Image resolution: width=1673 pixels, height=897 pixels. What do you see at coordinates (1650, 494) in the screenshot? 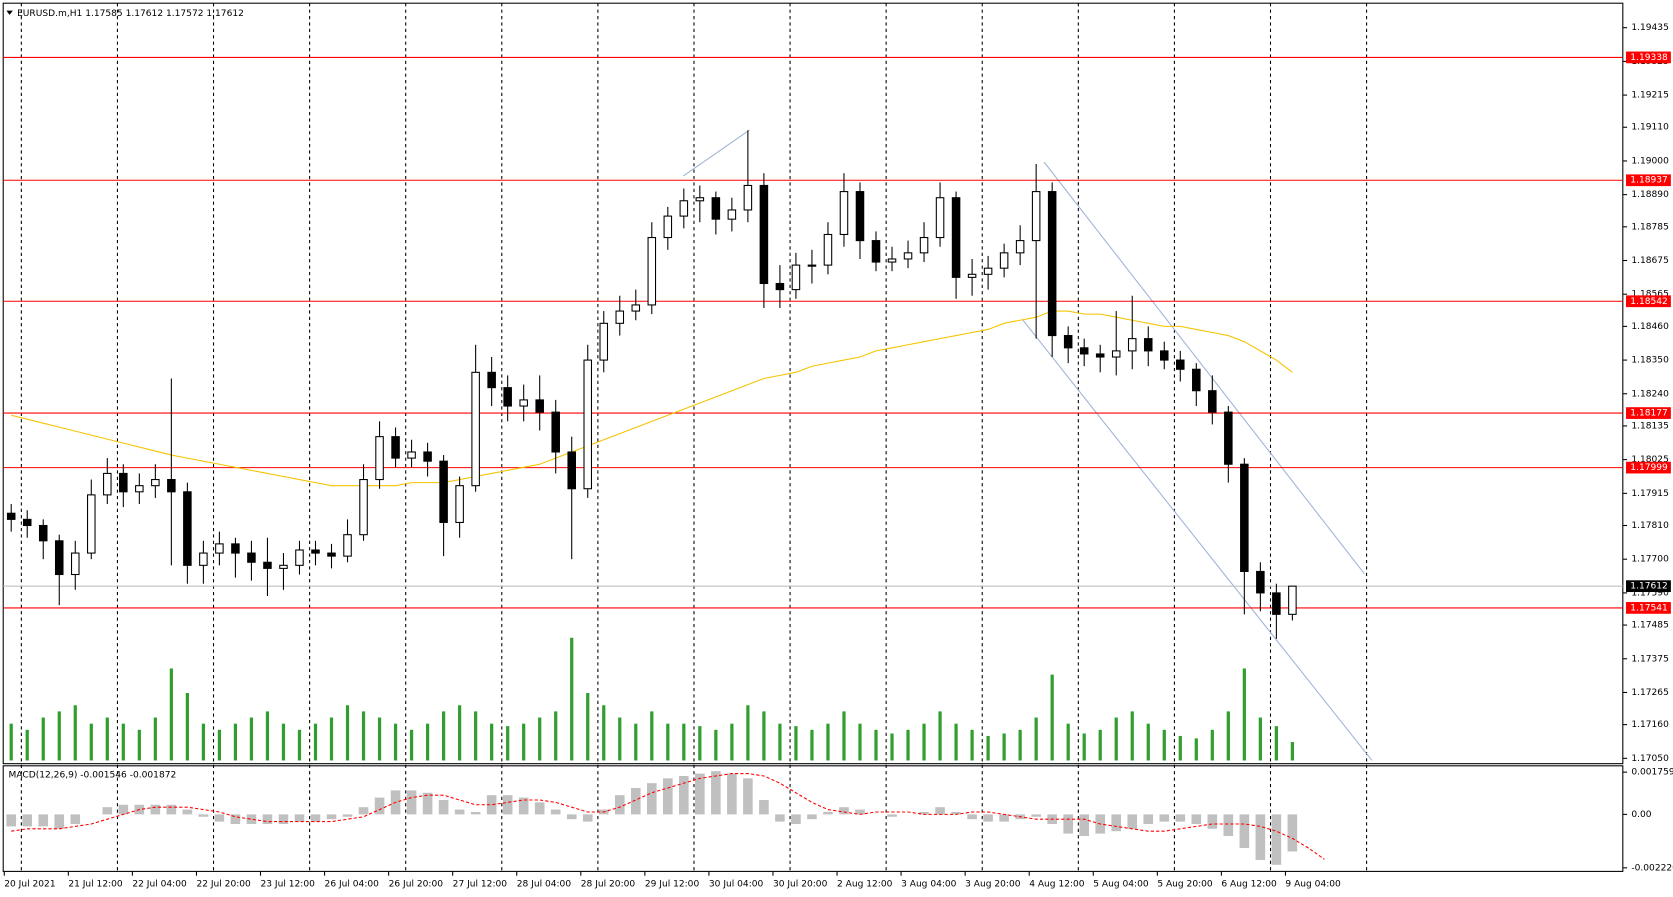
I see `y-tick-label: 1.17915` at bounding box center [1650, 494].